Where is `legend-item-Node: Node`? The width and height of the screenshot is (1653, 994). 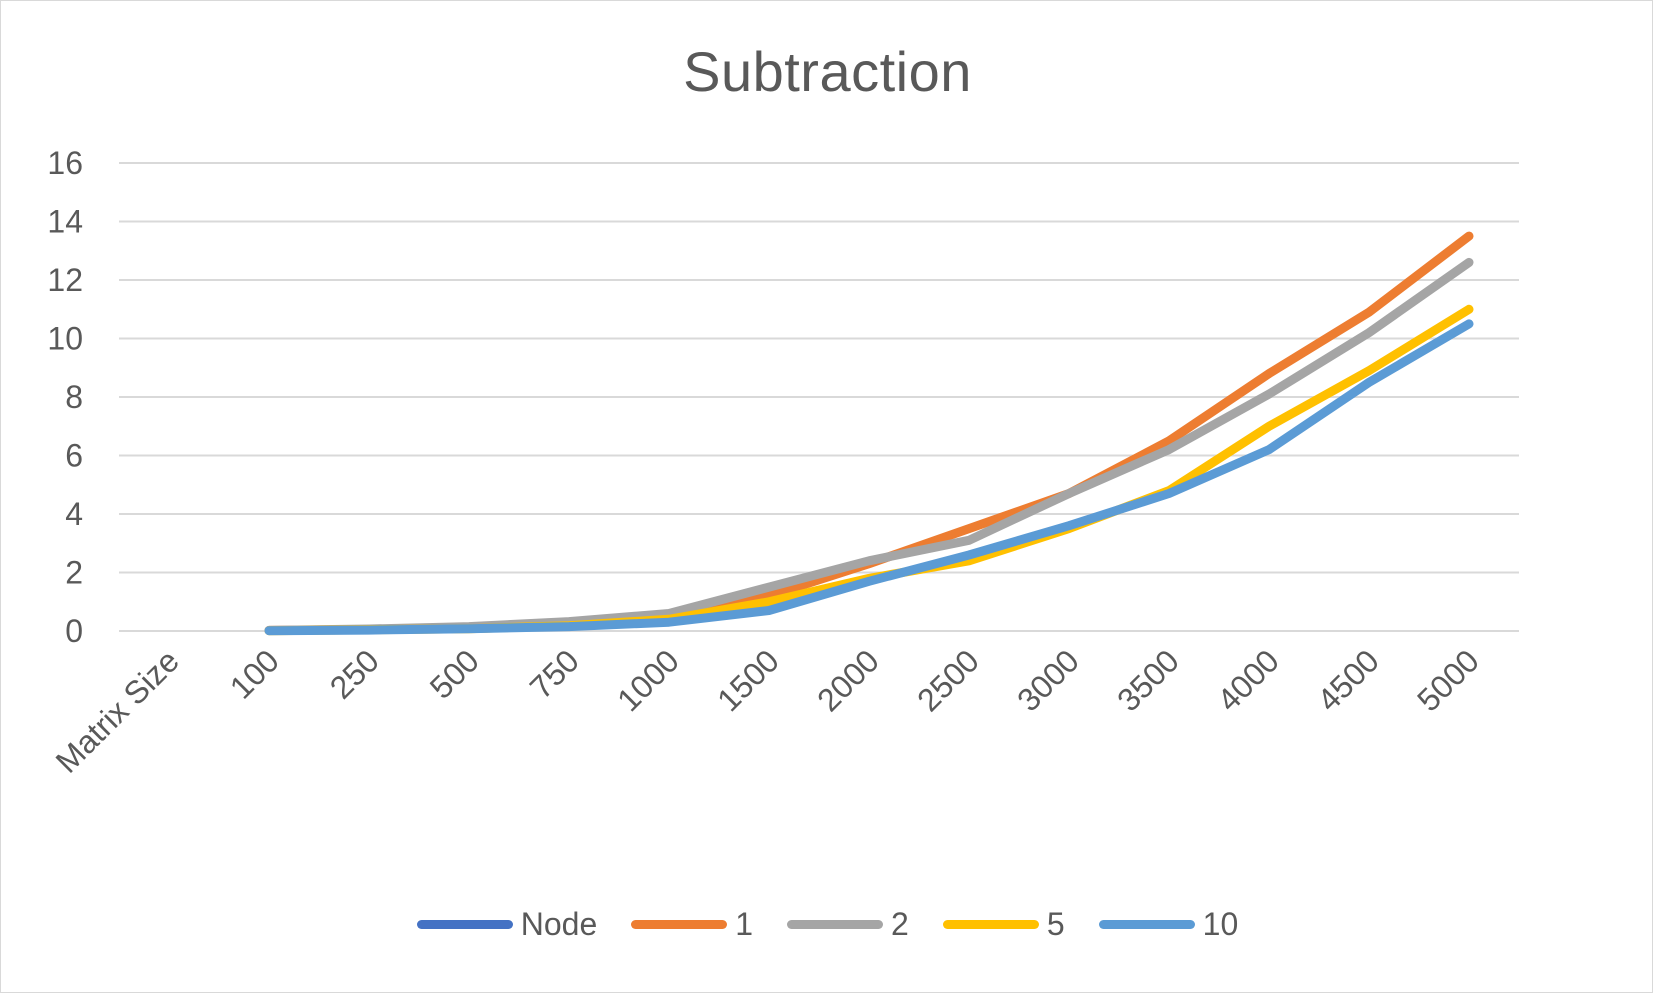
legend-item-Node: Node is located at coordinates (507, 924).